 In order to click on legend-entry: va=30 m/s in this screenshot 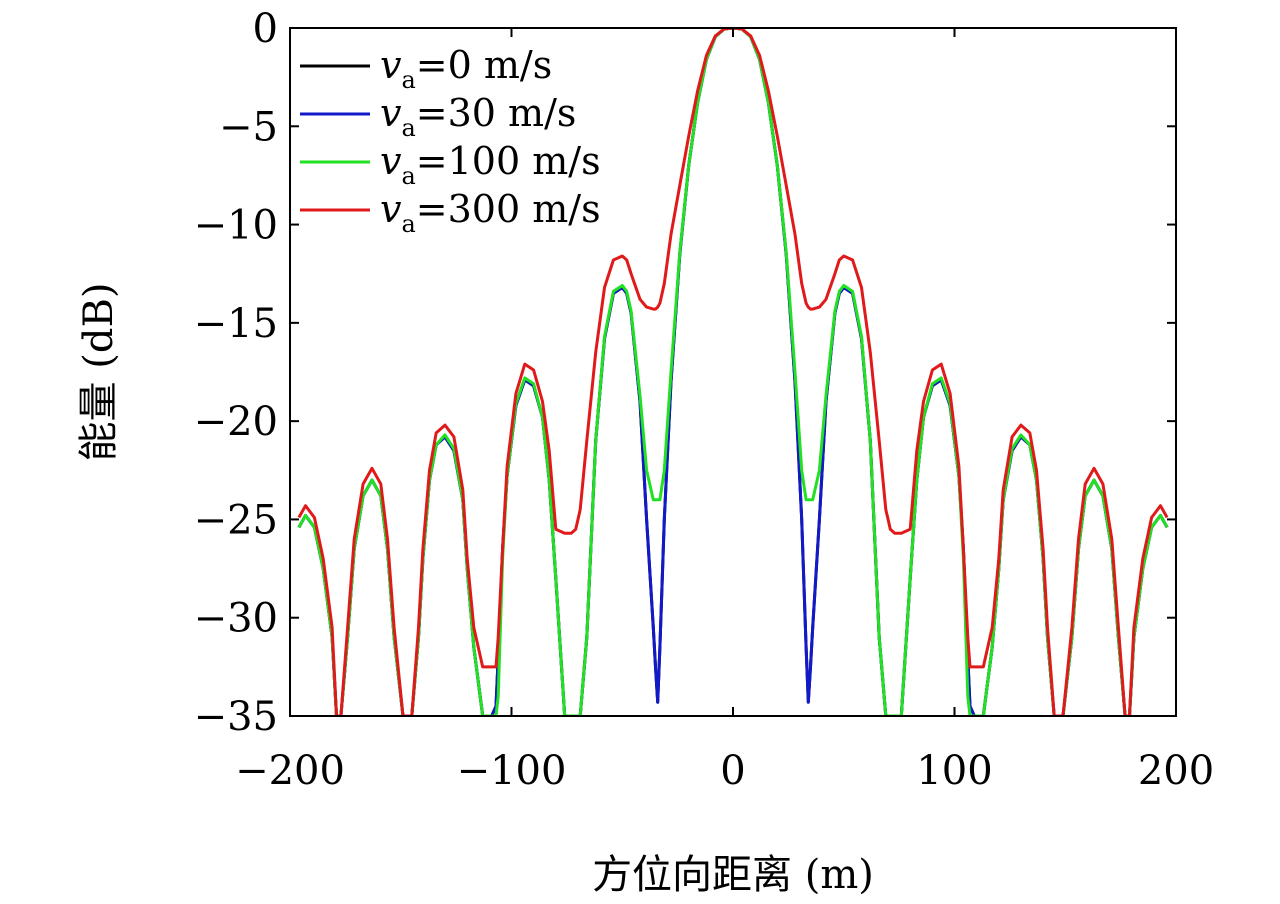, I will do `click(478, 116)`.